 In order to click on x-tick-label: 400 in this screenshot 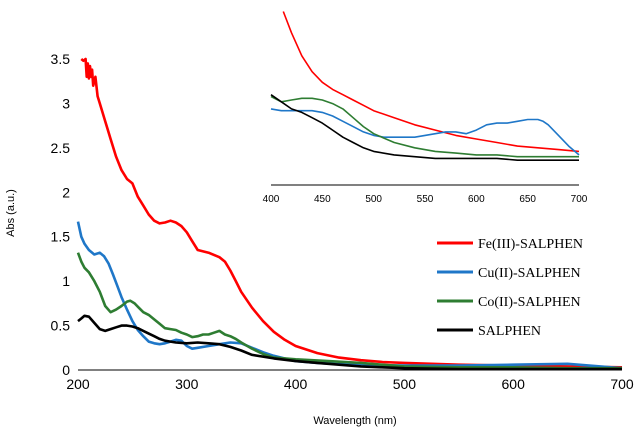, I will do `click(296, 384)`.